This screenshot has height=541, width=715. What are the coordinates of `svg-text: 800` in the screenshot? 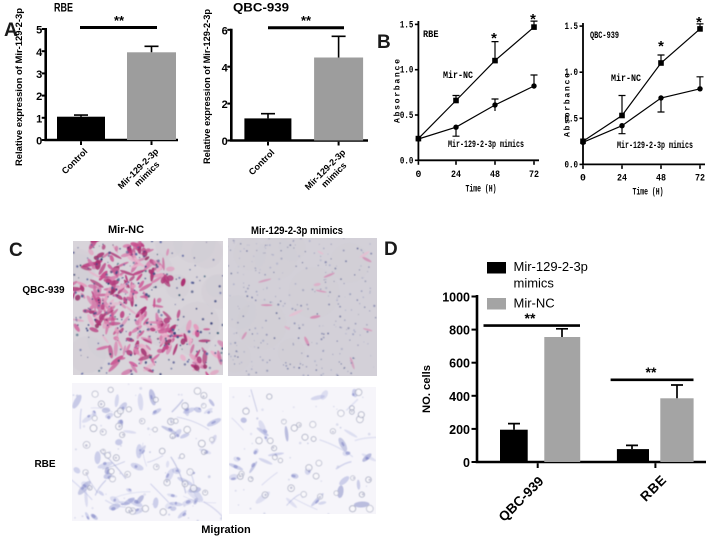 It's located at (459, 331).